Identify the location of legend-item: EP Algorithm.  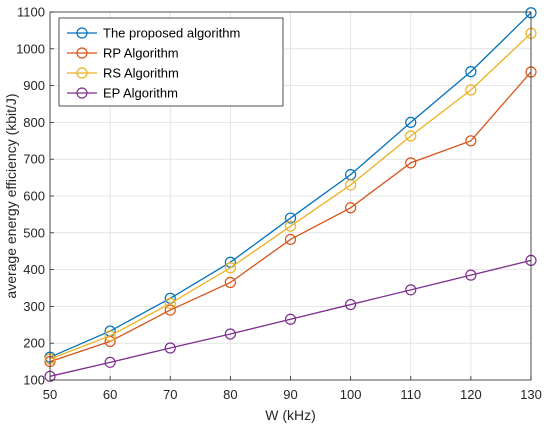
(122, 93).